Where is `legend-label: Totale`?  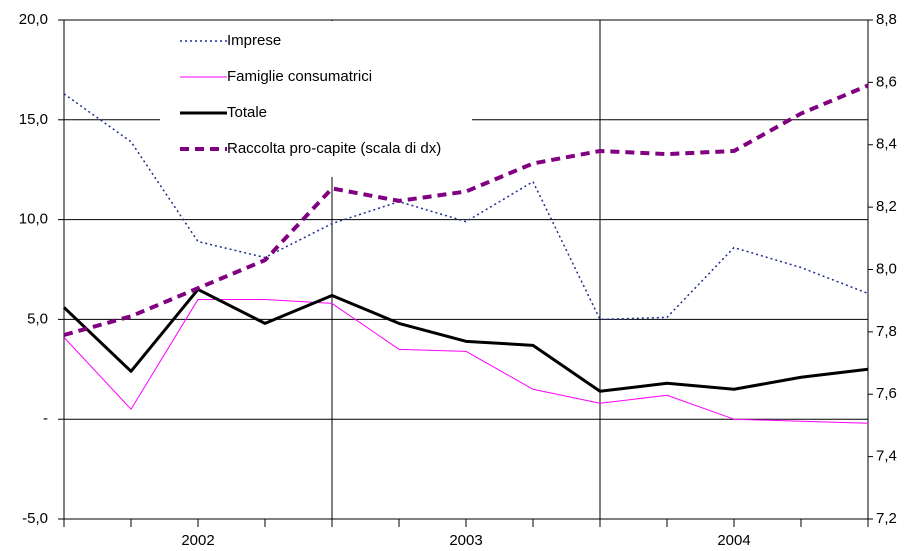
legend-label: Totale is located at coordinates (247, 112).